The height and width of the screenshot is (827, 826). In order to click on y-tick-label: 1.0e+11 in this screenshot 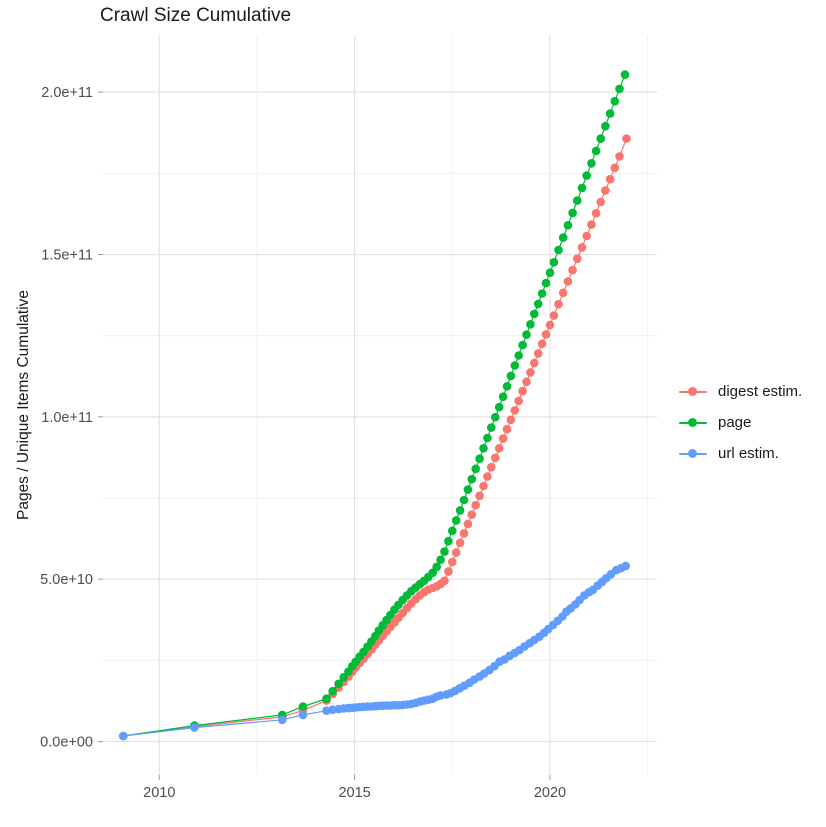, I will do `click(67, 418)`.